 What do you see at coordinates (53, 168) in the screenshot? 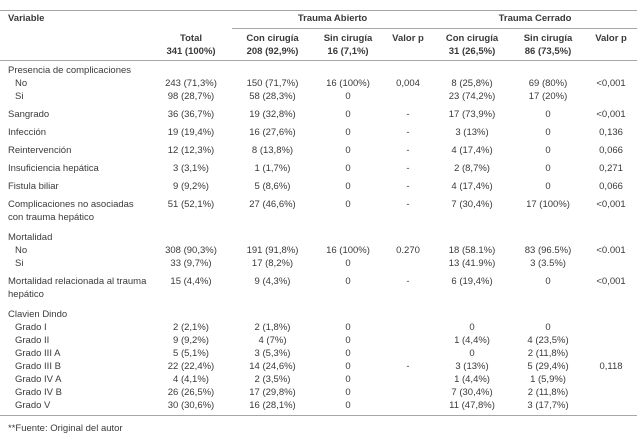
I see `row-label: Insuficiencia hepática` at bounding box center [53, 168].